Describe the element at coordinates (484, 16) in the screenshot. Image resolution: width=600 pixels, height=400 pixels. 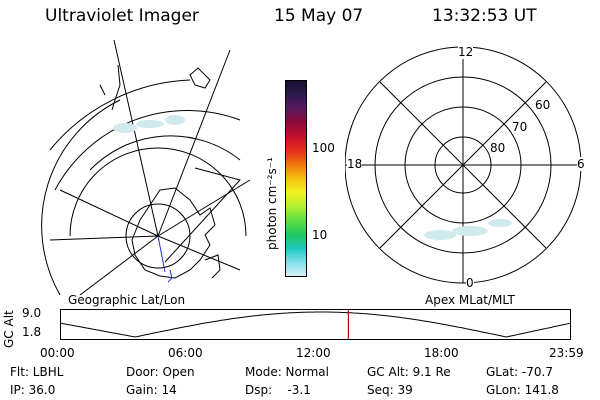
I see `time-label: 13:32:53 UT` at that location.